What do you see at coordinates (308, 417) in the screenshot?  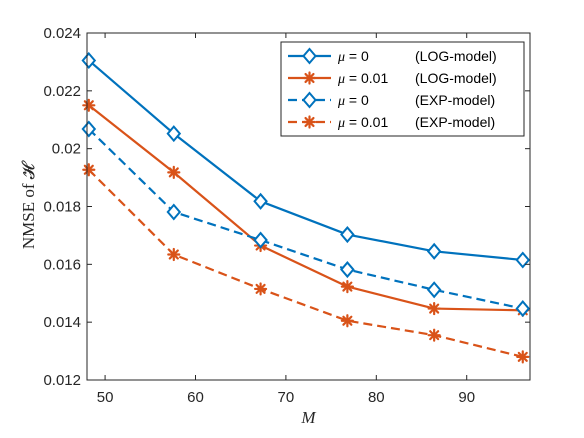 I see `x-axis-title: M` at bounding box center [308, 417].